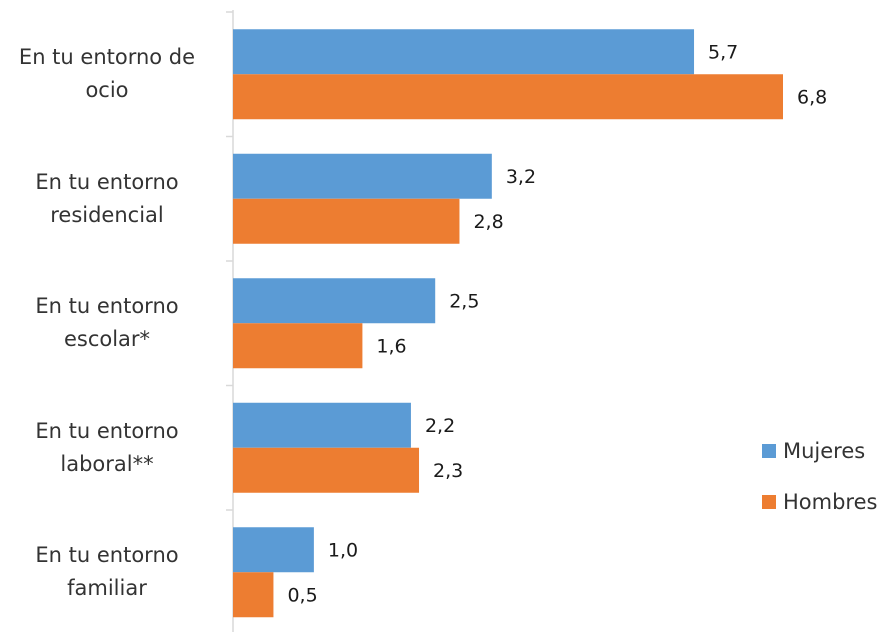 The image size is (890, 632). Describe the element at coordinates (521, 177) in the screenshot. I see `value-label: 3,2` at that location.